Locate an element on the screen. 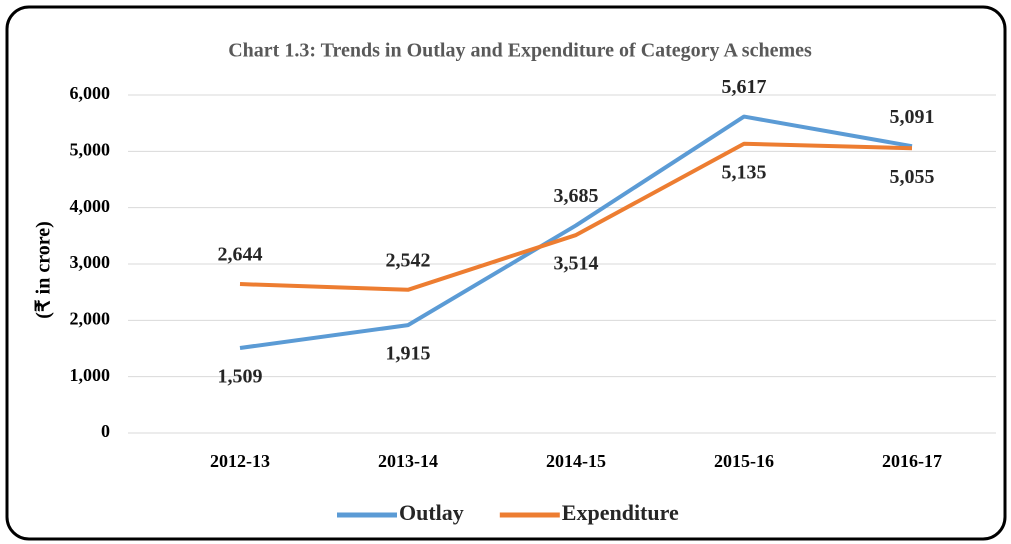 The height and width of the screenshot is (544, 1011). data-label: 2,644 is located at coordinates (240, 255).